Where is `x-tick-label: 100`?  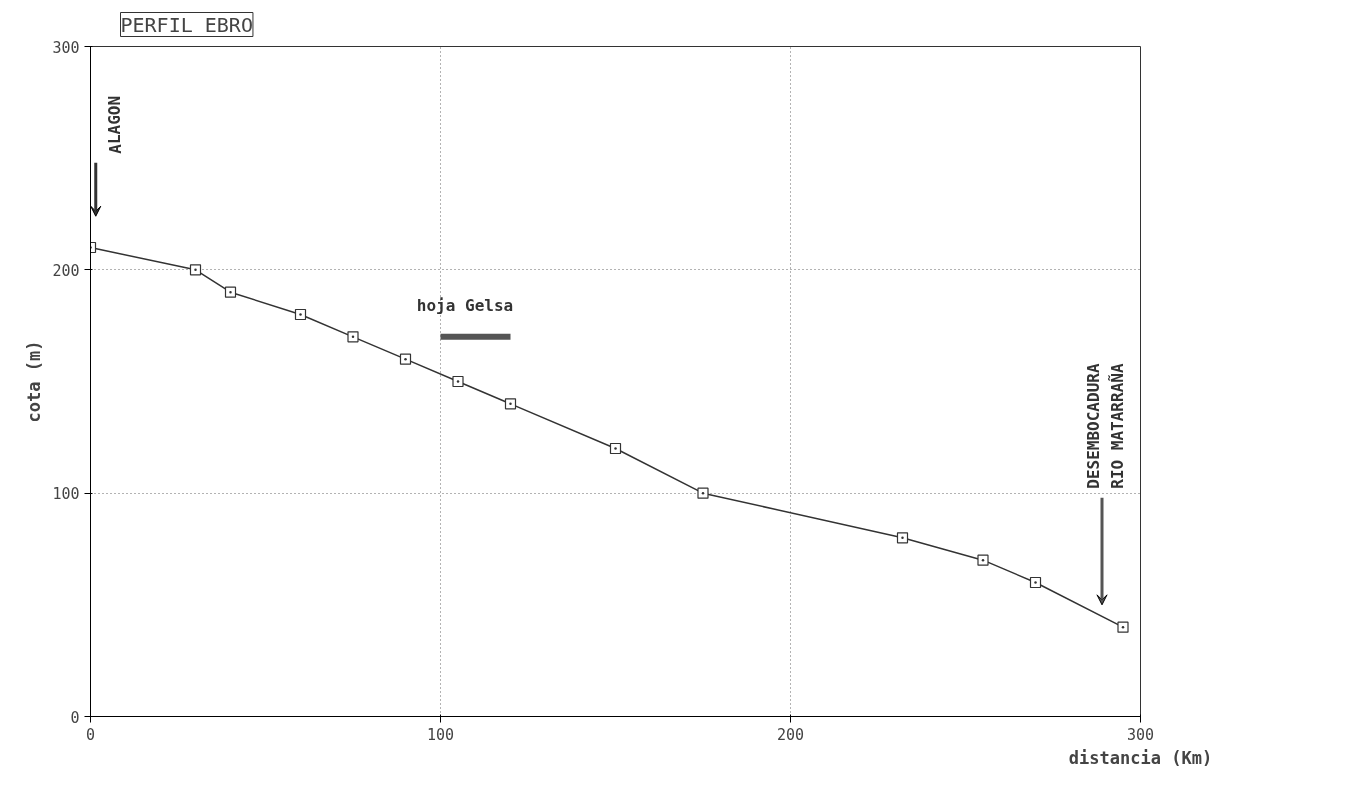
x-tick-label: 100 is located at coordinates (440, 734).